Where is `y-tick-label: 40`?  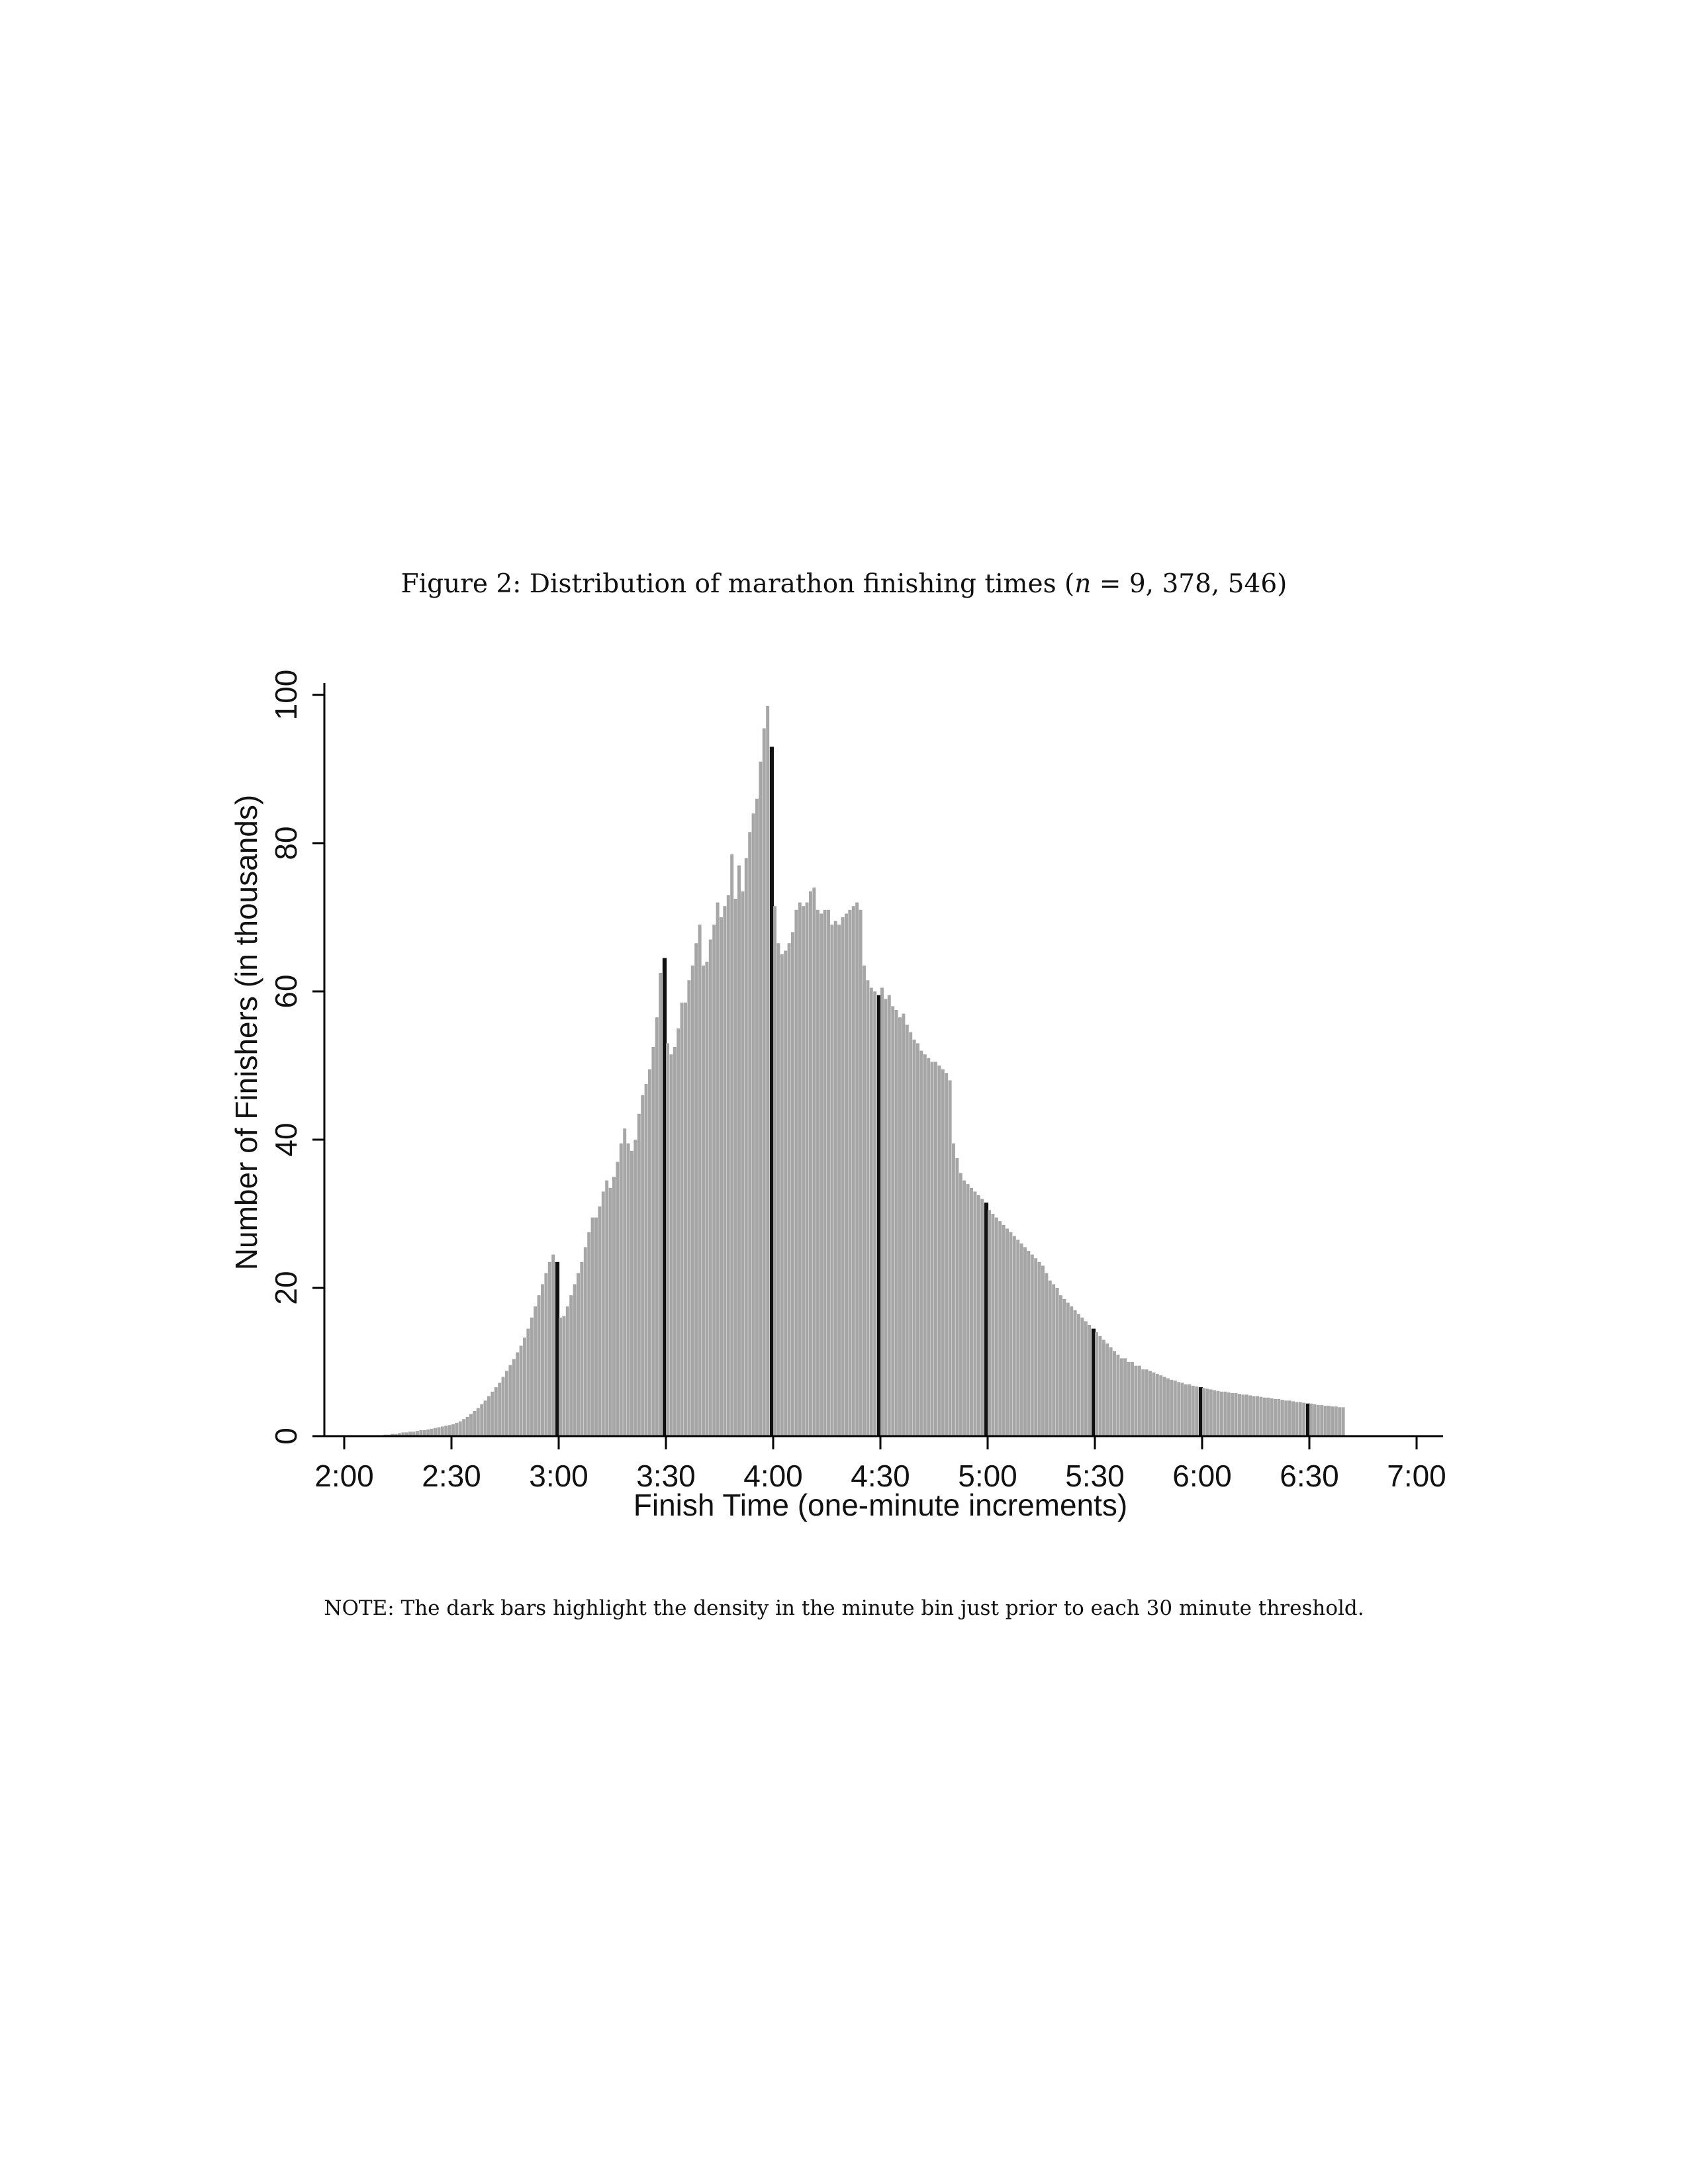 y-tick-label: 40 is located at coordinates (286, 1139).